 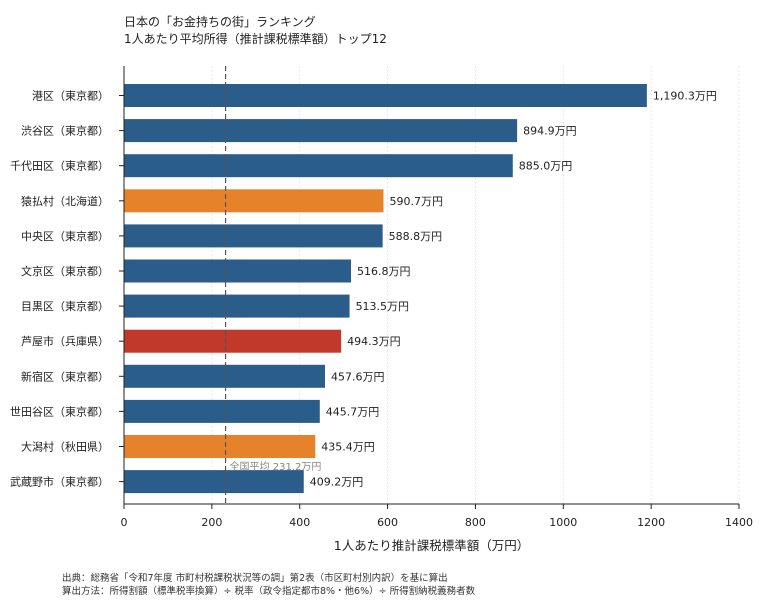 I want to click on x-axis-title: 1人あたり推計課税標準額（万円）, so click(x=431, y=545).